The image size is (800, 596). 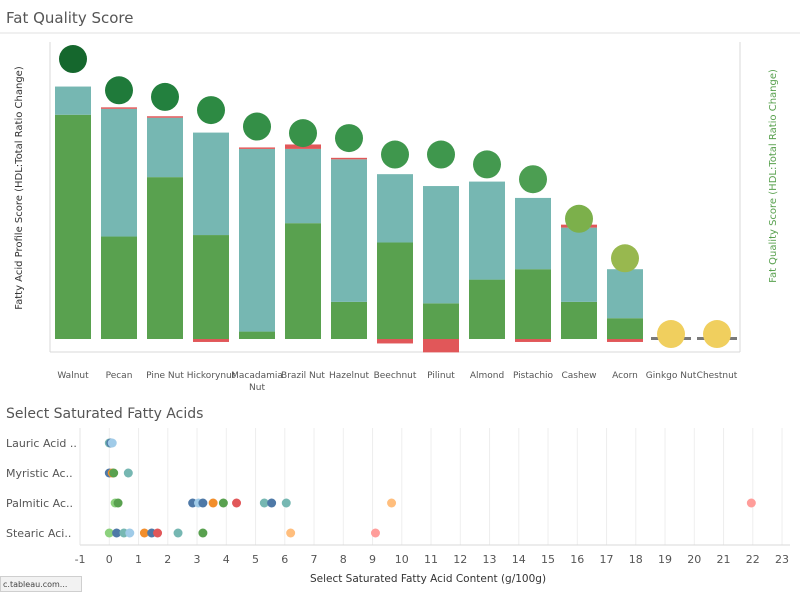 What do you see at coordinates (519, 559) in the screenshot?
I see `x-tick-label: 14` at bounding box center [519, 559].